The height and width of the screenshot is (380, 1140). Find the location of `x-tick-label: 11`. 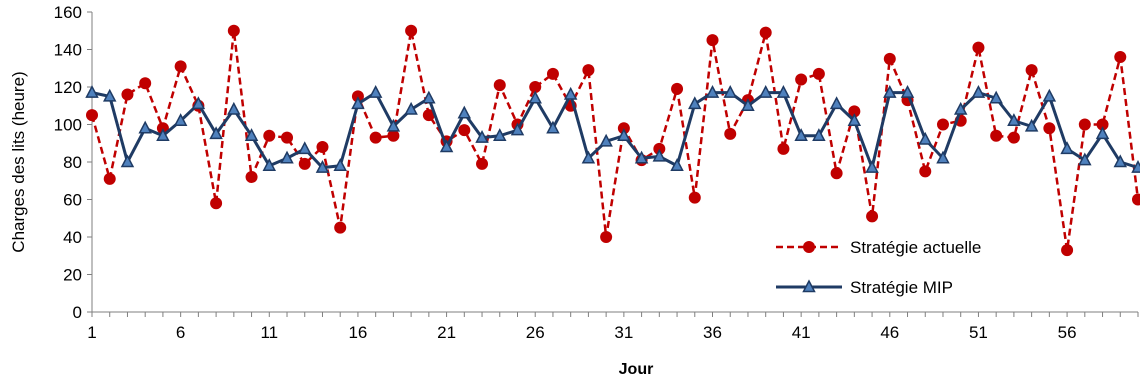

x-tick-label: 11 is located at coordinates (269, 332).